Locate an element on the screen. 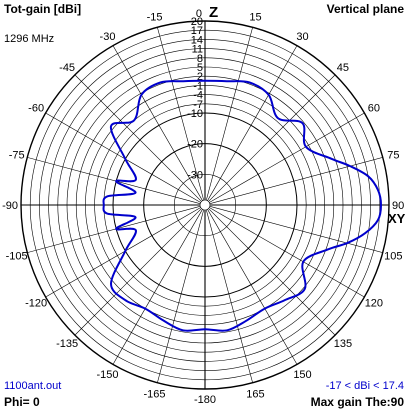  radial-tick-label: 20 is located at coordinates (197, 22).